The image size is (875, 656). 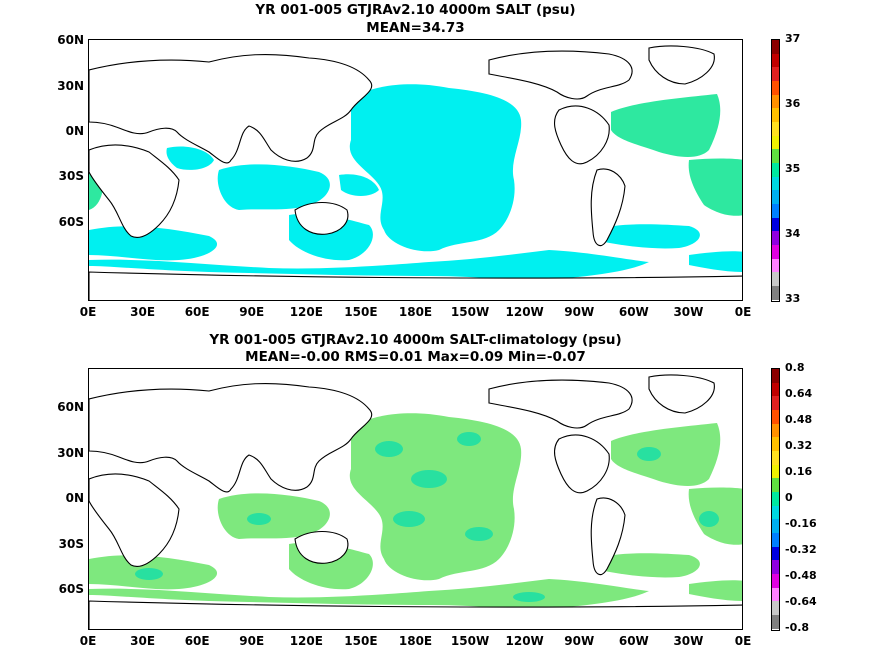 What do you see at coordinates (801, 549) in the screenshot?
I see `colorbar-label: -0.32` at bounding box center [801, 549].